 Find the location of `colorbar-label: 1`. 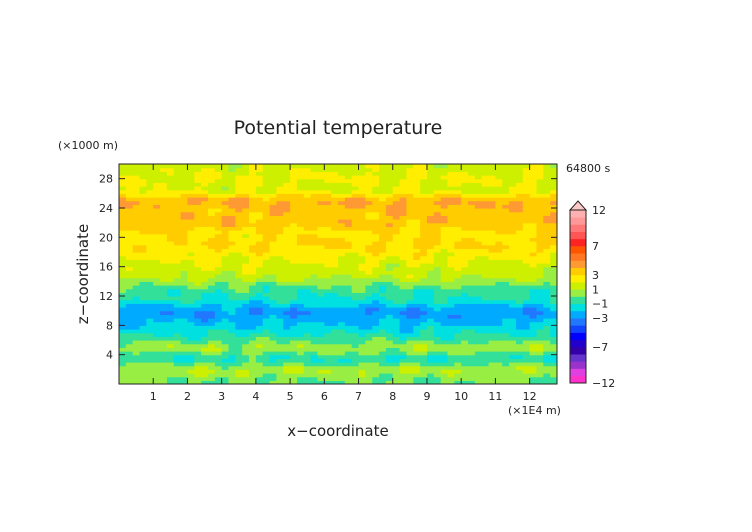

colorbar-label: 1 is located at coordinates (595, 289).